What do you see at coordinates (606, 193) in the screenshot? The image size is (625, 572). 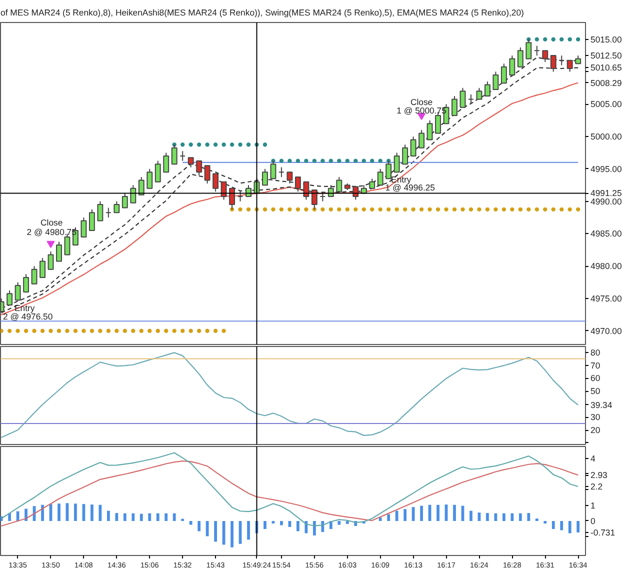 I see `y-tick-label: 4991.25` at bounding box center [606, 193].